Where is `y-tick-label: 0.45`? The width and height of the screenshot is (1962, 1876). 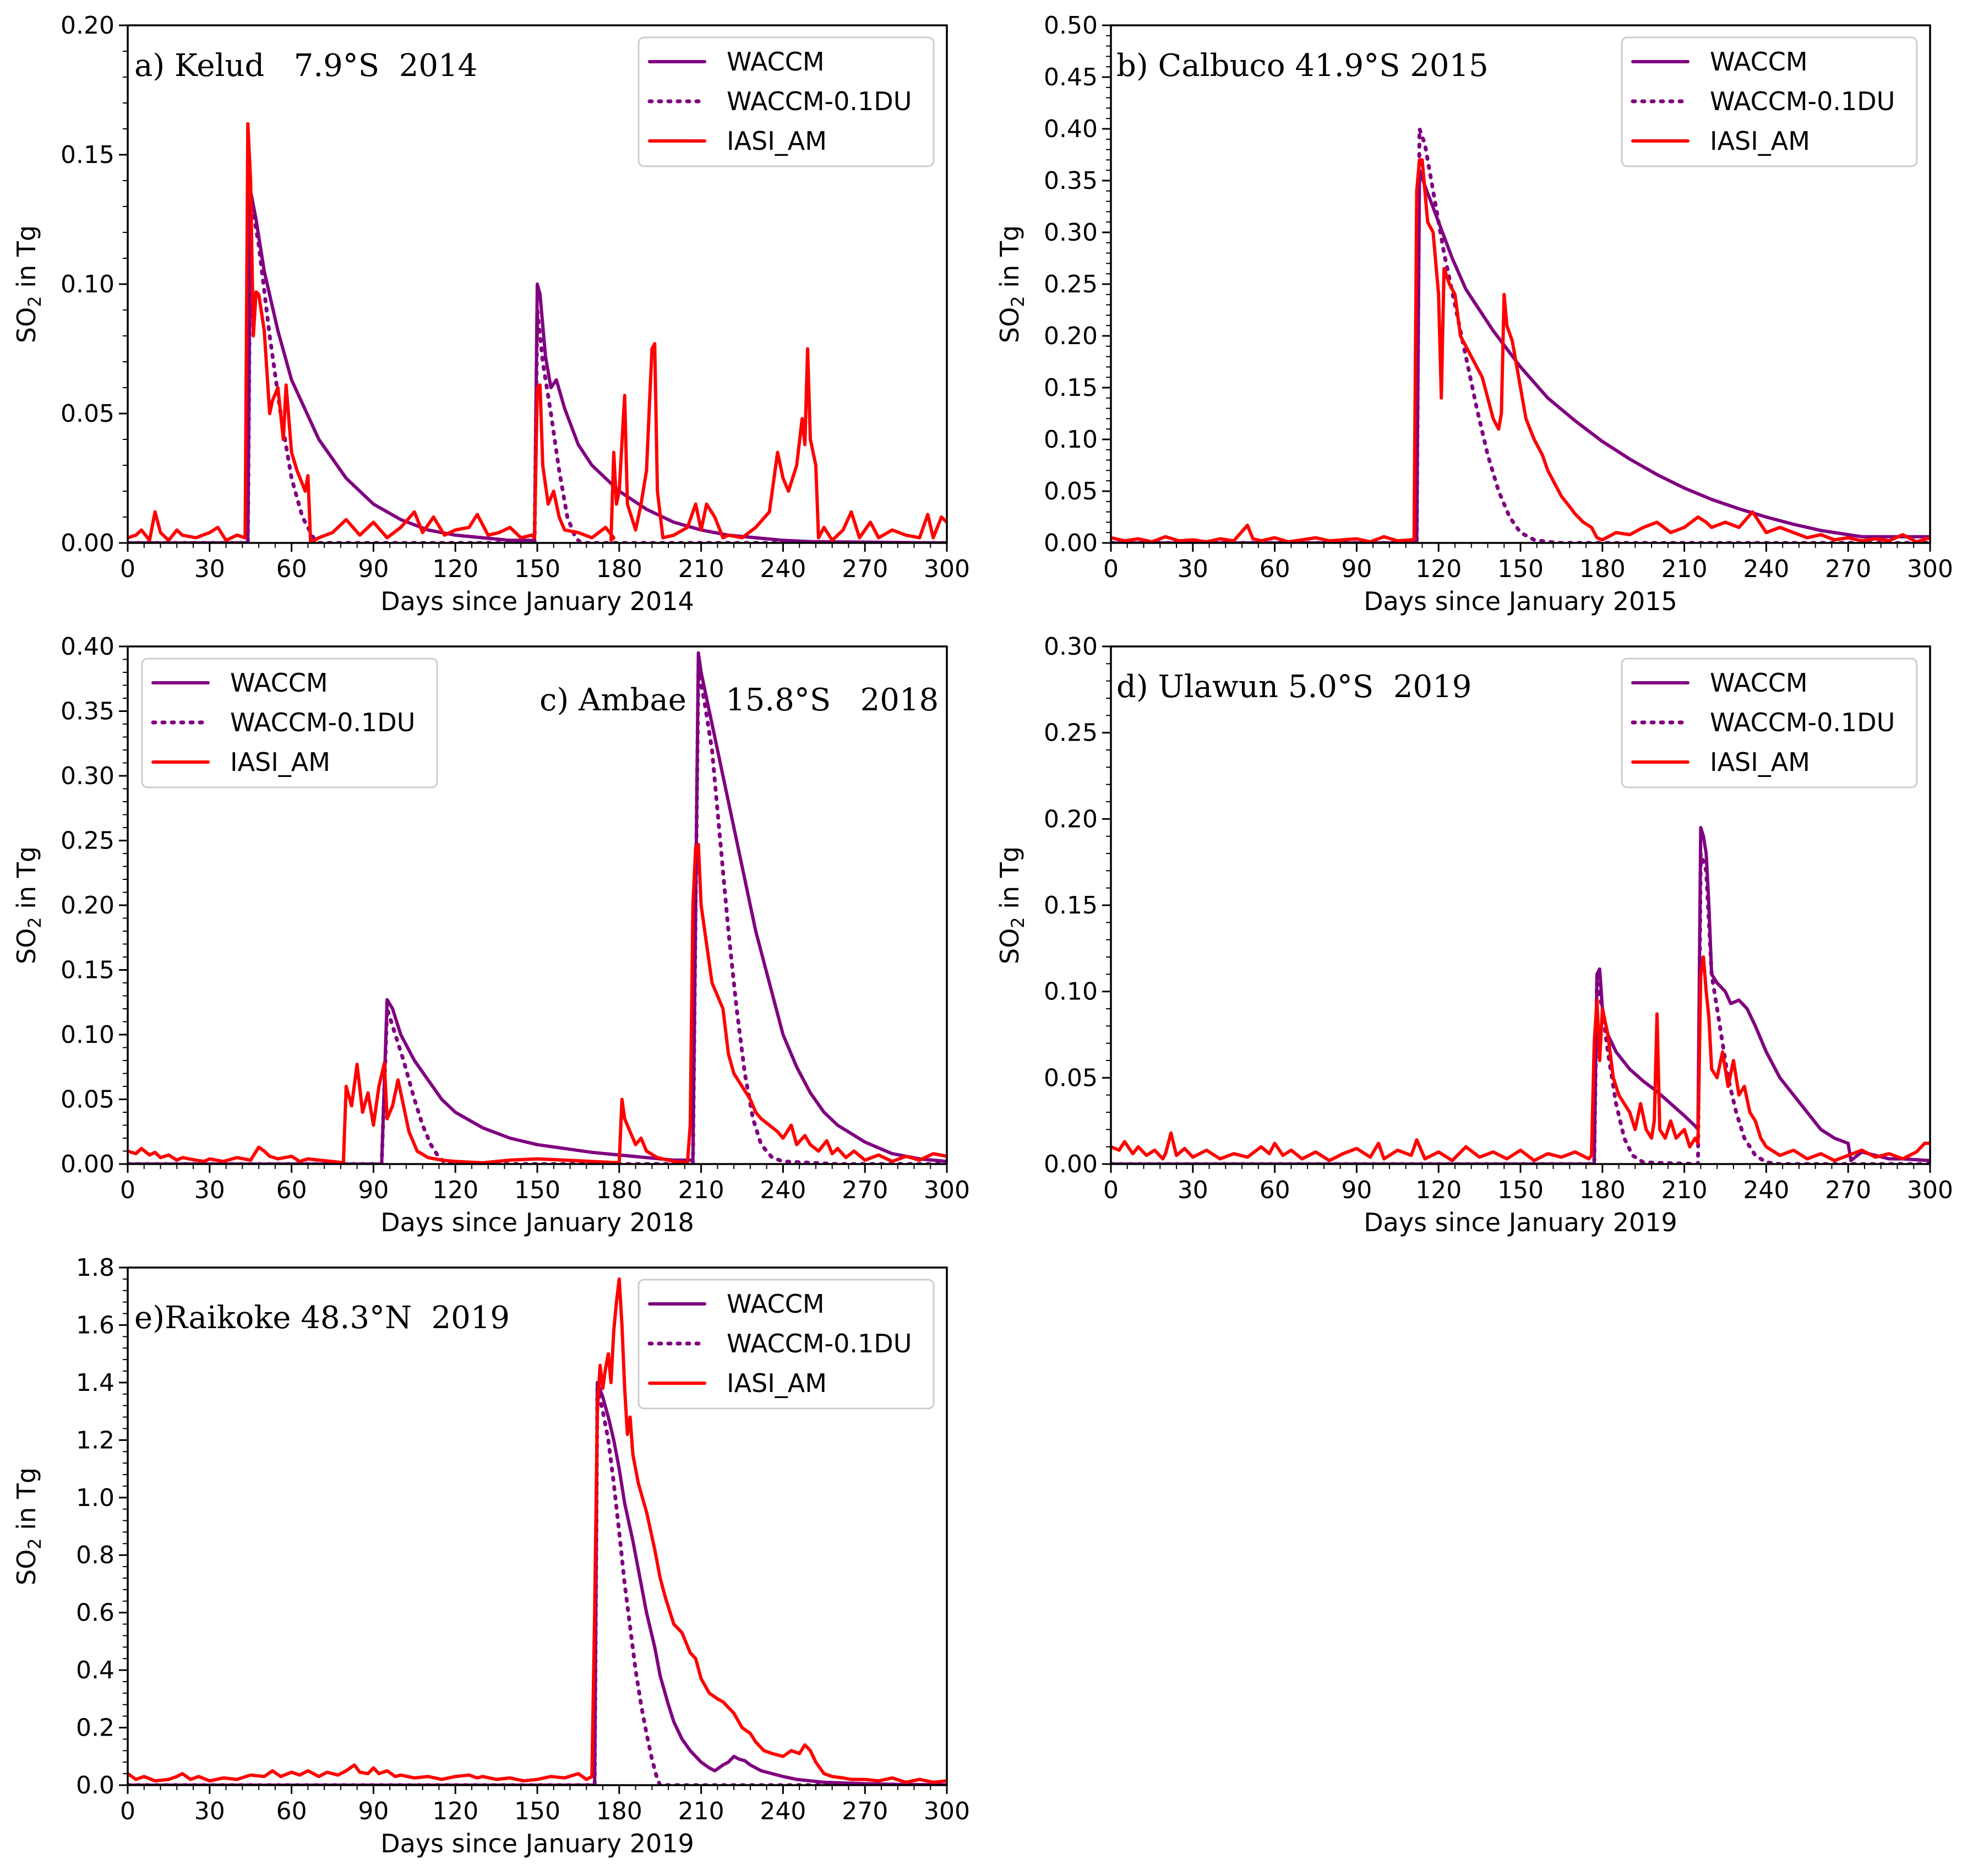
y-tick-label: 0.45 is located at coordinates (1071, 77).